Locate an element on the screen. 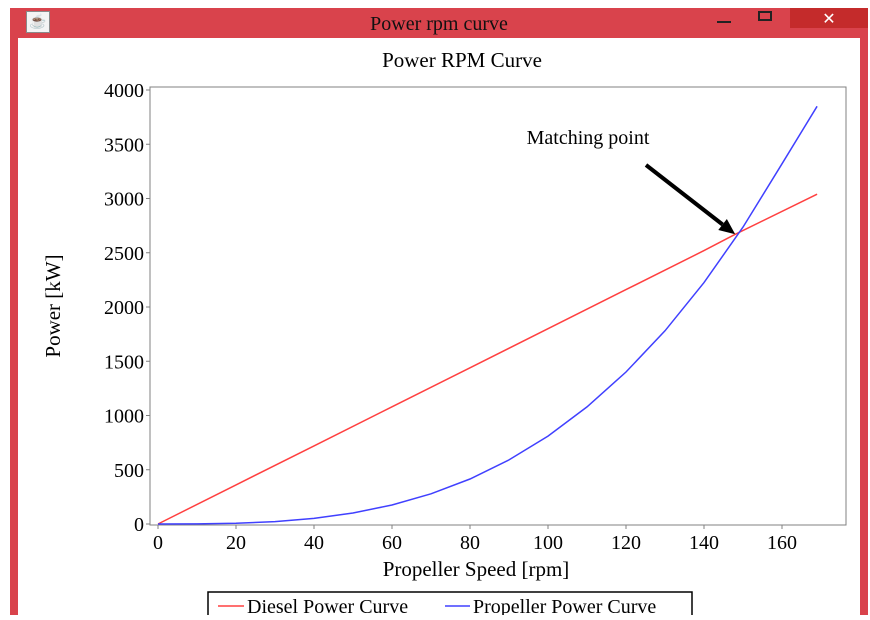 The height and width of the screenshot is (620, 870). legend: Diesel Power Curve Propeller Power Curve is located at coordinates (450, 605).